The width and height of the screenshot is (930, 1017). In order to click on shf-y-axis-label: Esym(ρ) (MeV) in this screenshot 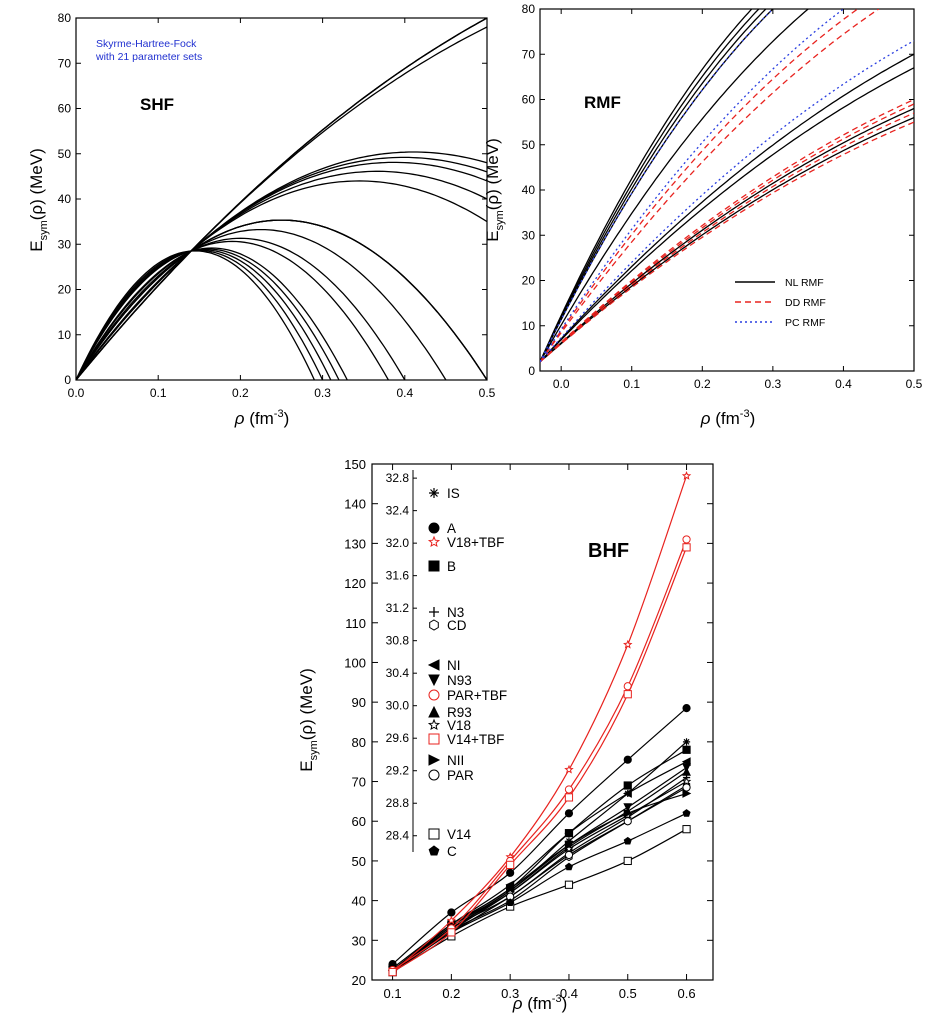, I will do `click(38, 200)`.